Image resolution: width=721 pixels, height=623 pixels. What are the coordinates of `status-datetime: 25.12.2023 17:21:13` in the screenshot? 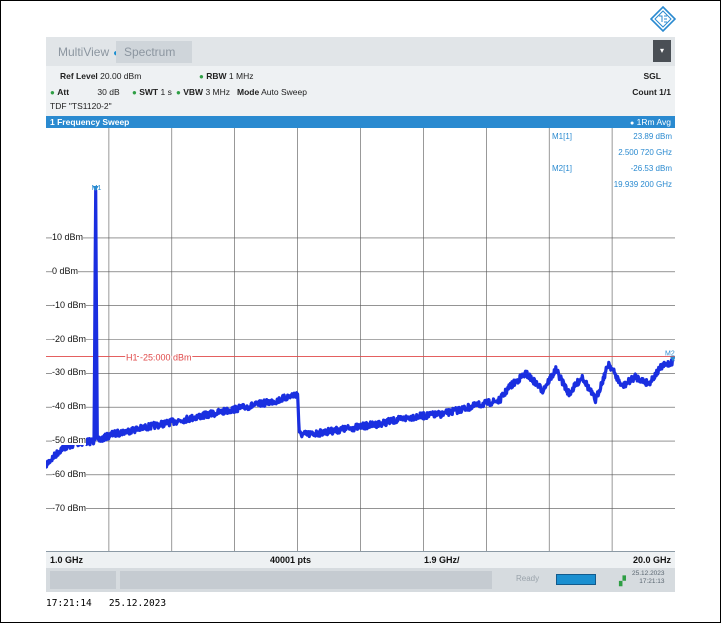 It's located at (648, 578).